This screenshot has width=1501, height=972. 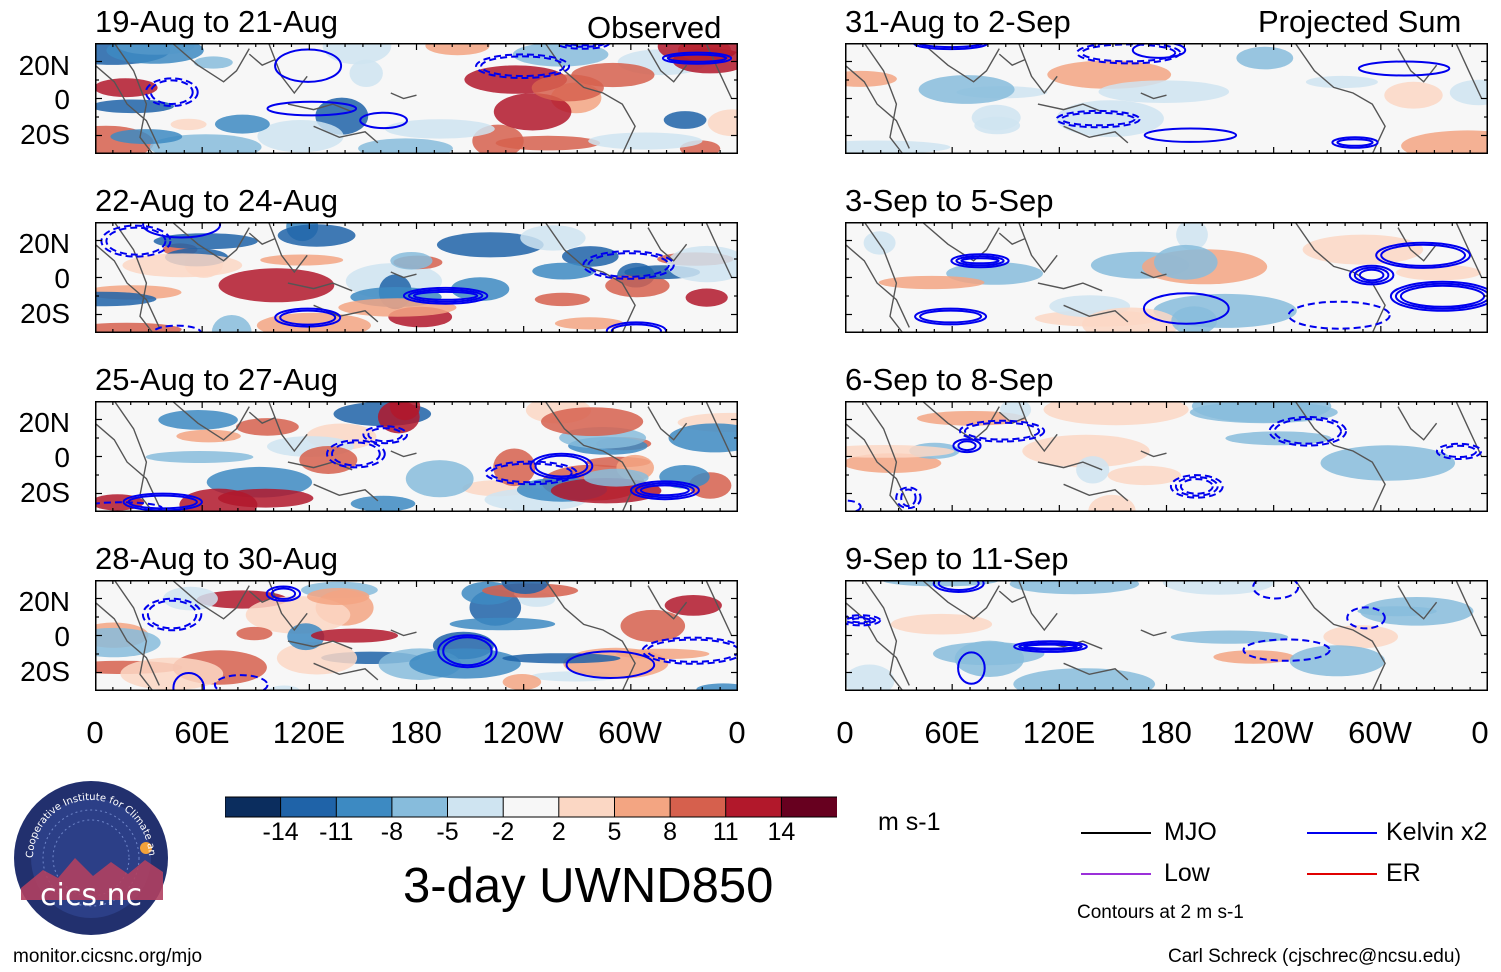 I want to click on colorbar-label: 14, so click(x=781, y=832).